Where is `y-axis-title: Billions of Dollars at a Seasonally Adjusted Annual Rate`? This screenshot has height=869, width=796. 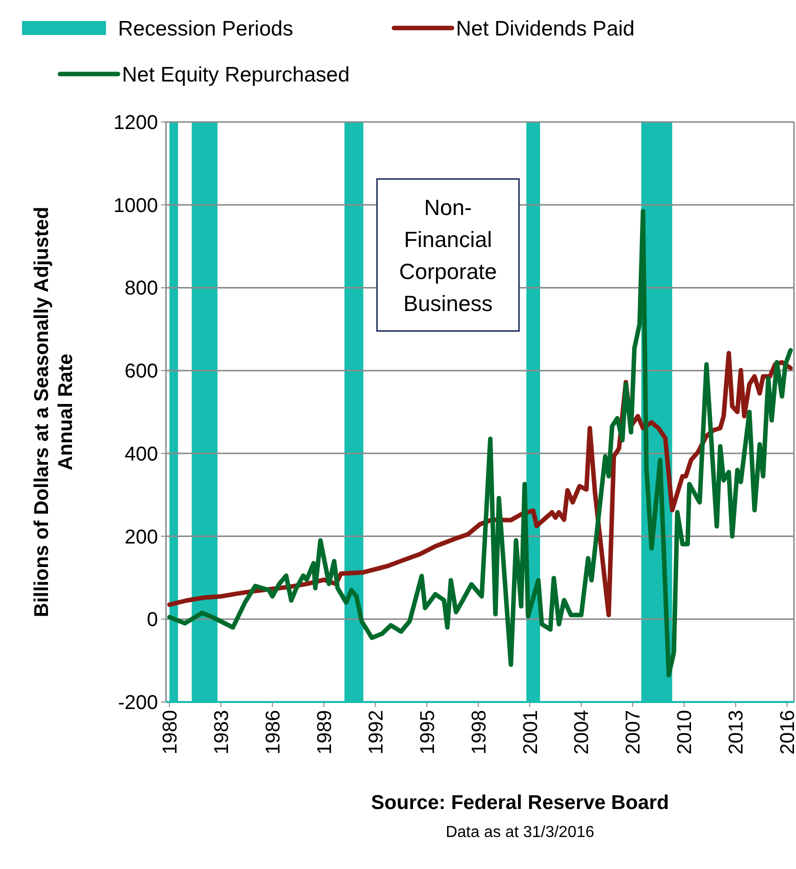
y-axis-title: Billions of Dollars at a Seasonally Adjusted Annual Rate is located at coordinates (54, 412).